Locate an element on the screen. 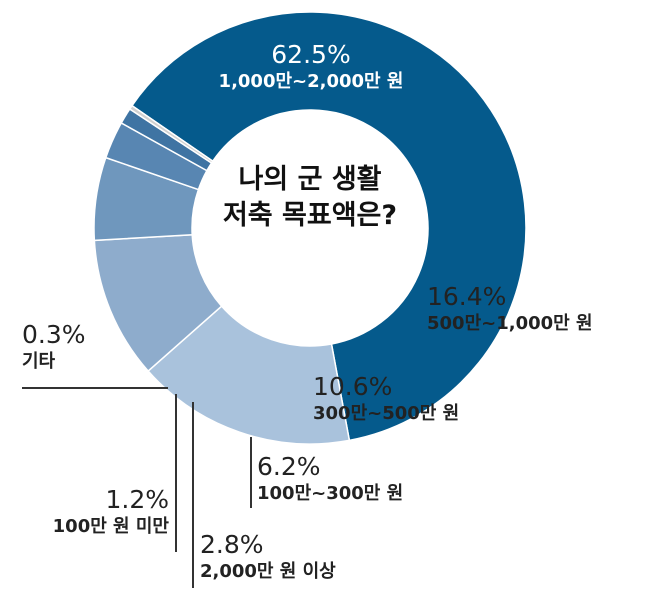  data-label-percent: 62.5% is located at coordinates (311, 54).